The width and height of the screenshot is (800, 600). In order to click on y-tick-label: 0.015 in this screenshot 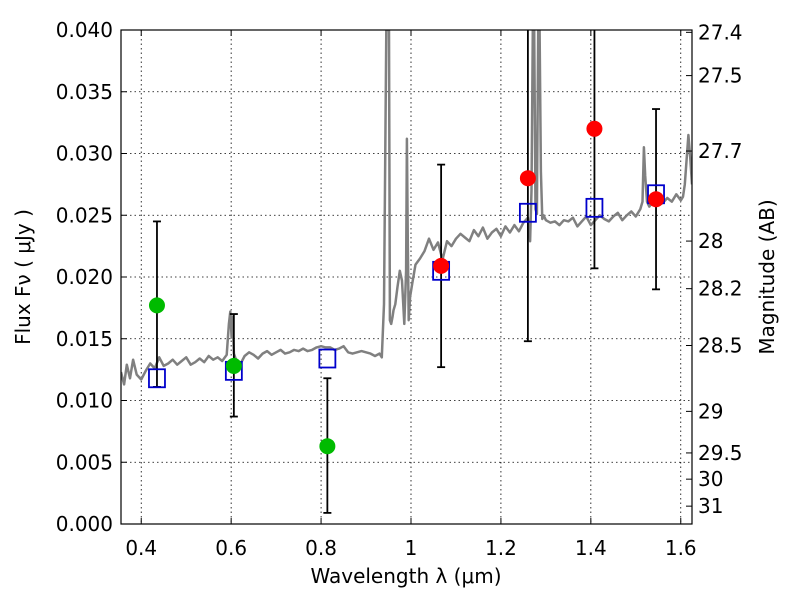, I will do `click(84, 339)`.